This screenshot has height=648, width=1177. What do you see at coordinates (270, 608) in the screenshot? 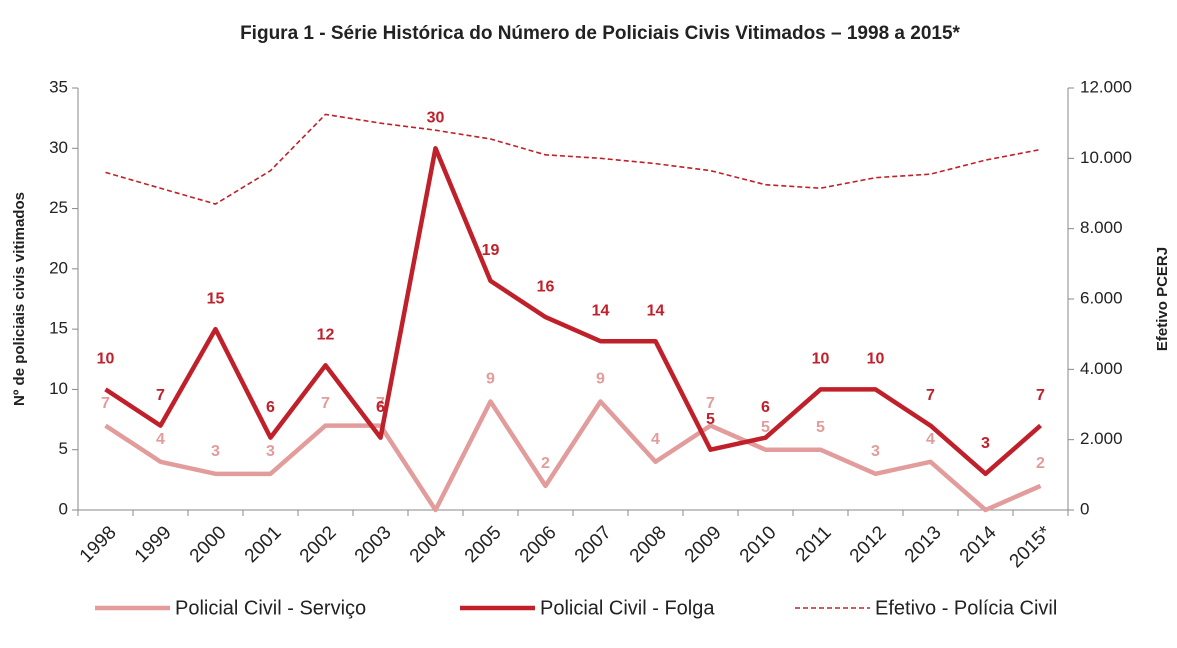
I see `legend-label: Policial Civil - Serviço` at bounding box center [270, 608].